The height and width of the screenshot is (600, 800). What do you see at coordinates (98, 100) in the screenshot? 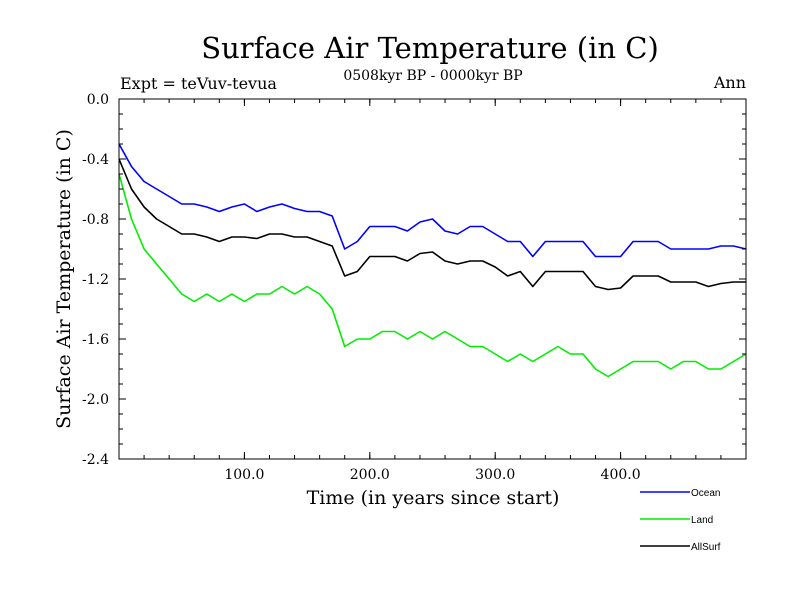
I see `y-tick-label: 0.0` at bounding box center [98, 100].